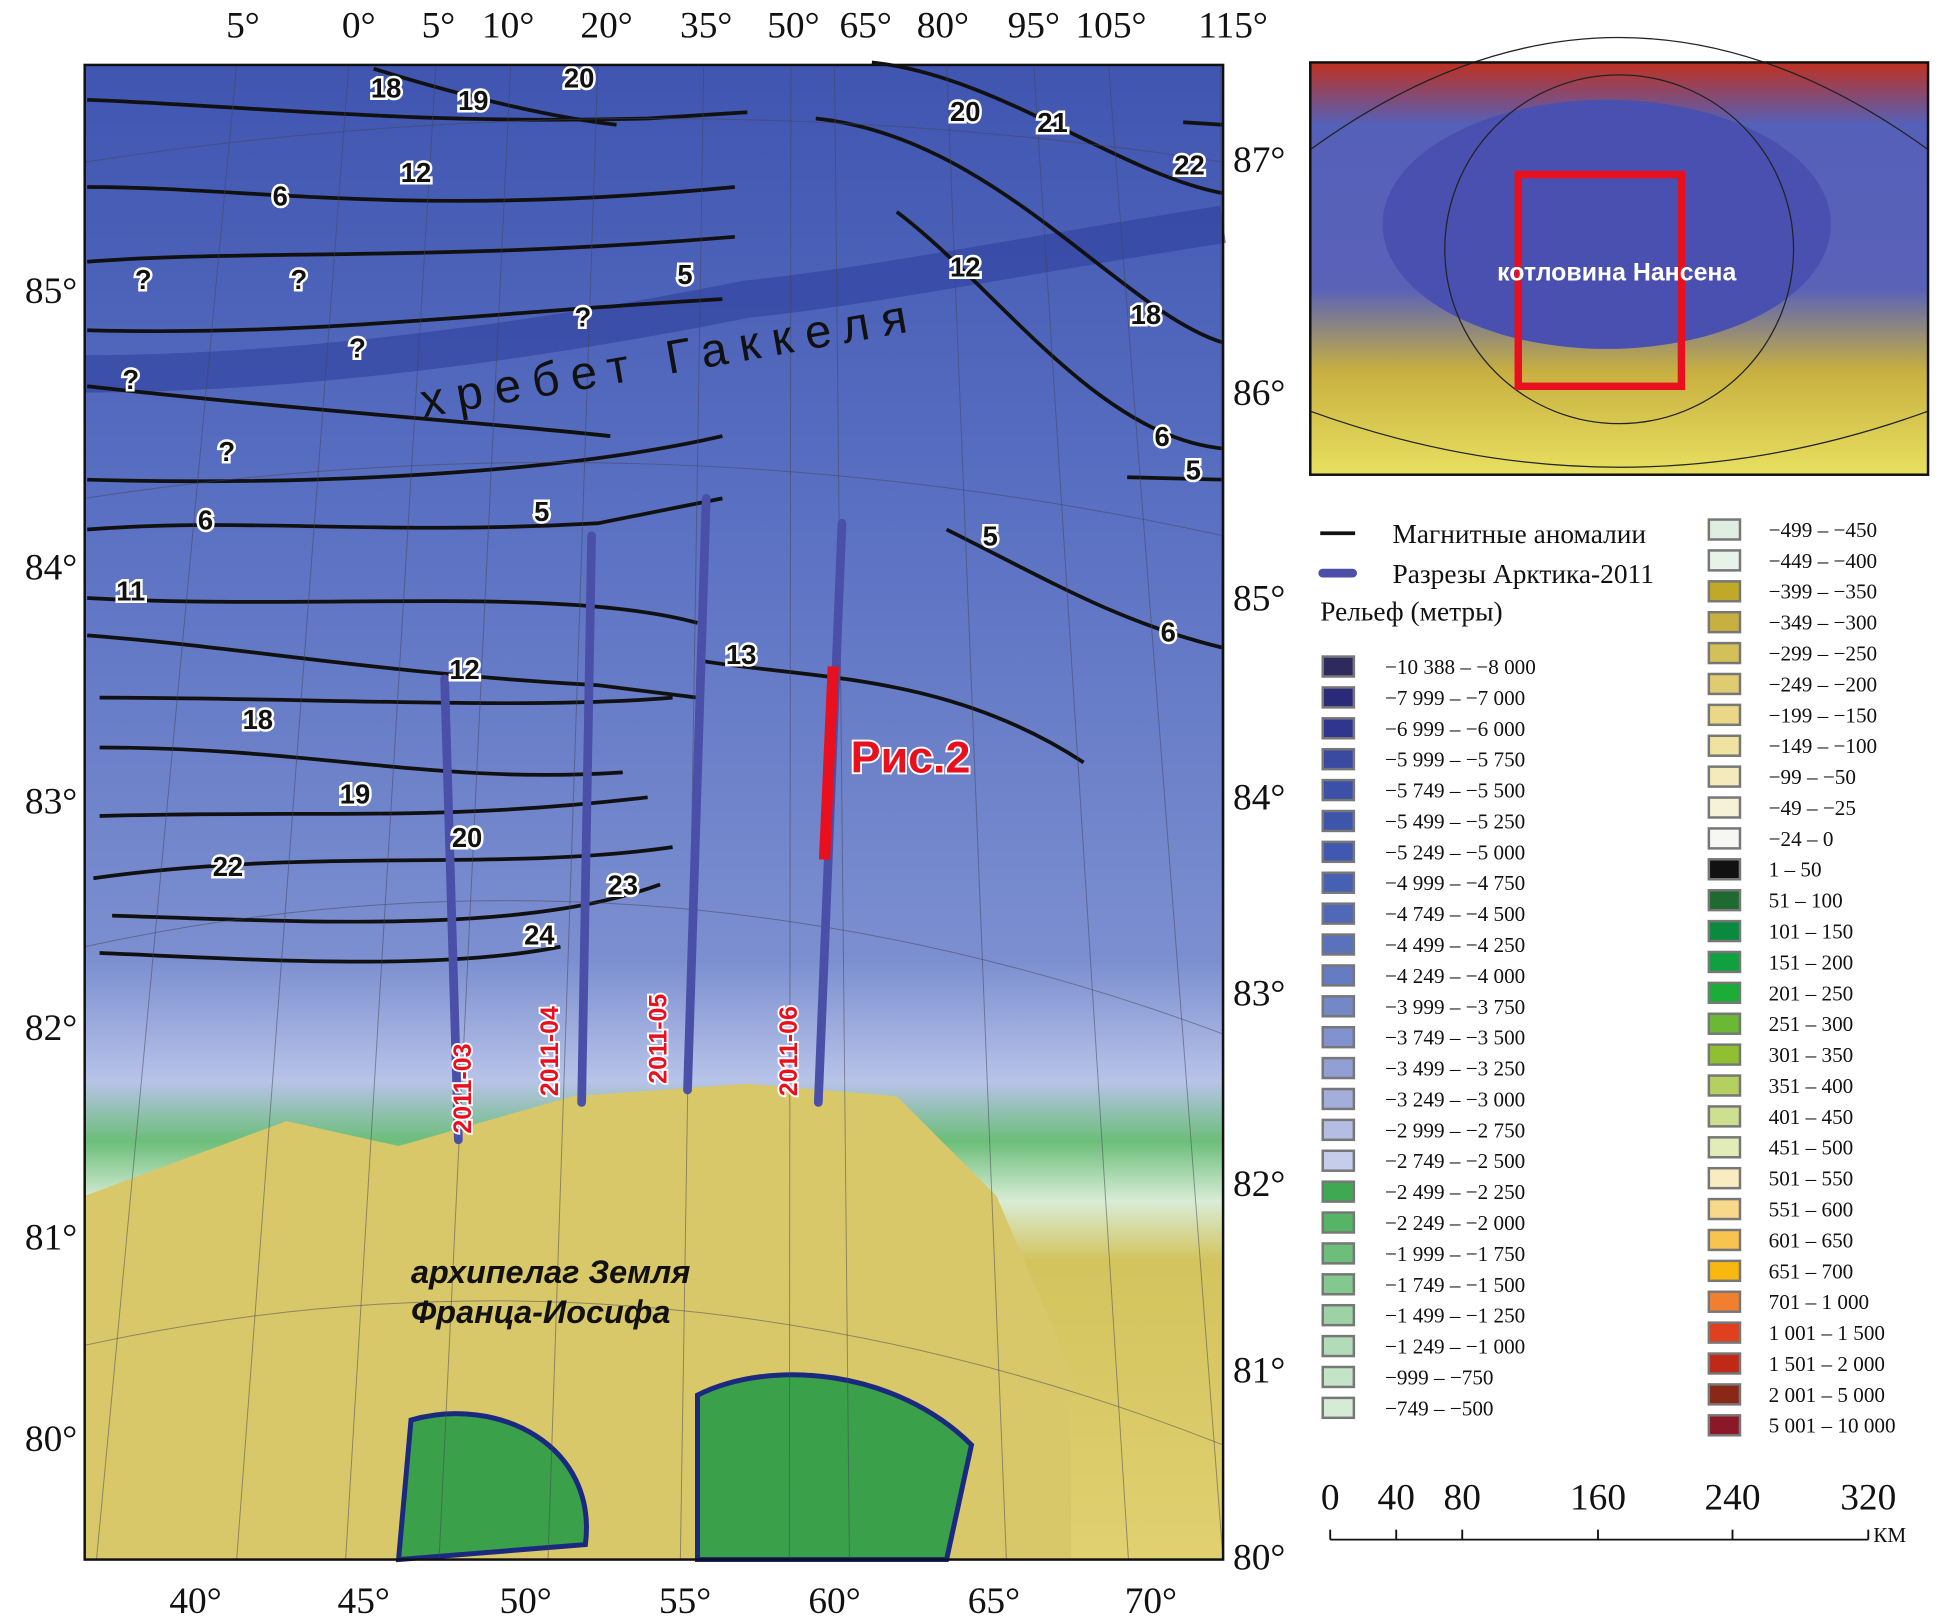  Describe the element at coordinates (1455, 760) in the screenshot. I see `legend-label: −5 999 – −5 750` at that location.